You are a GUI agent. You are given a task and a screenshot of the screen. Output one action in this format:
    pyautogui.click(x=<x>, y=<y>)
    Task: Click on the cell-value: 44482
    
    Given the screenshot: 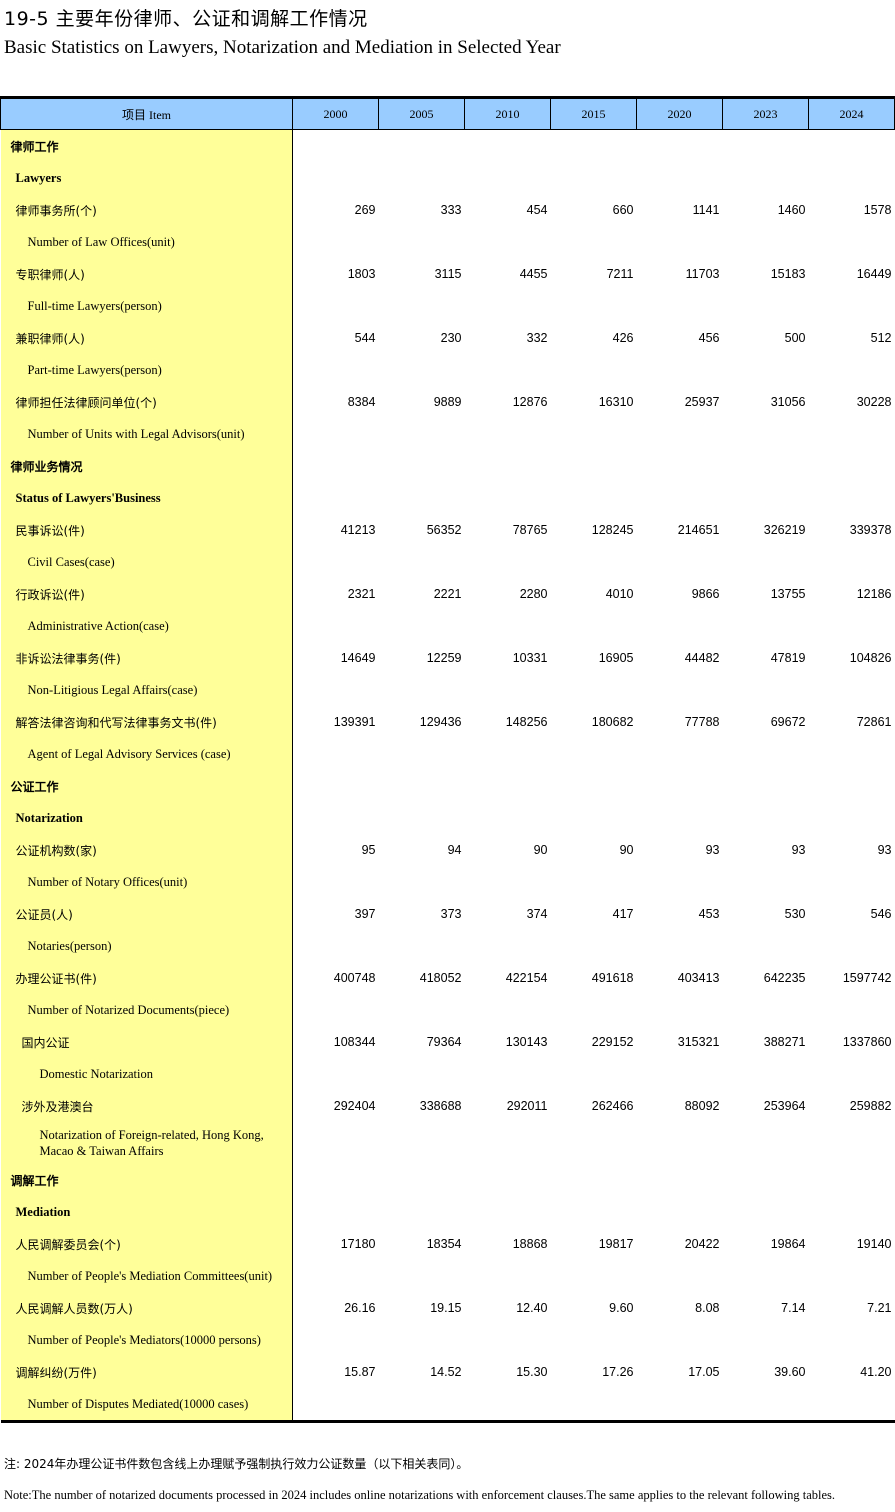 What is the action you would take?
    pyautogui.click(x=702, y=658)
    